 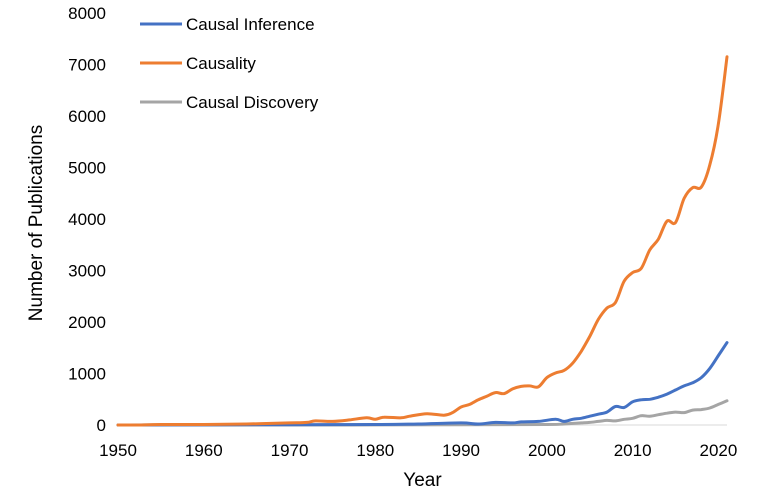 What do you see at coordinates (290, 450) in the screenshot?
I see `x-tick-label: 1970` at bounding box center [290, 450].